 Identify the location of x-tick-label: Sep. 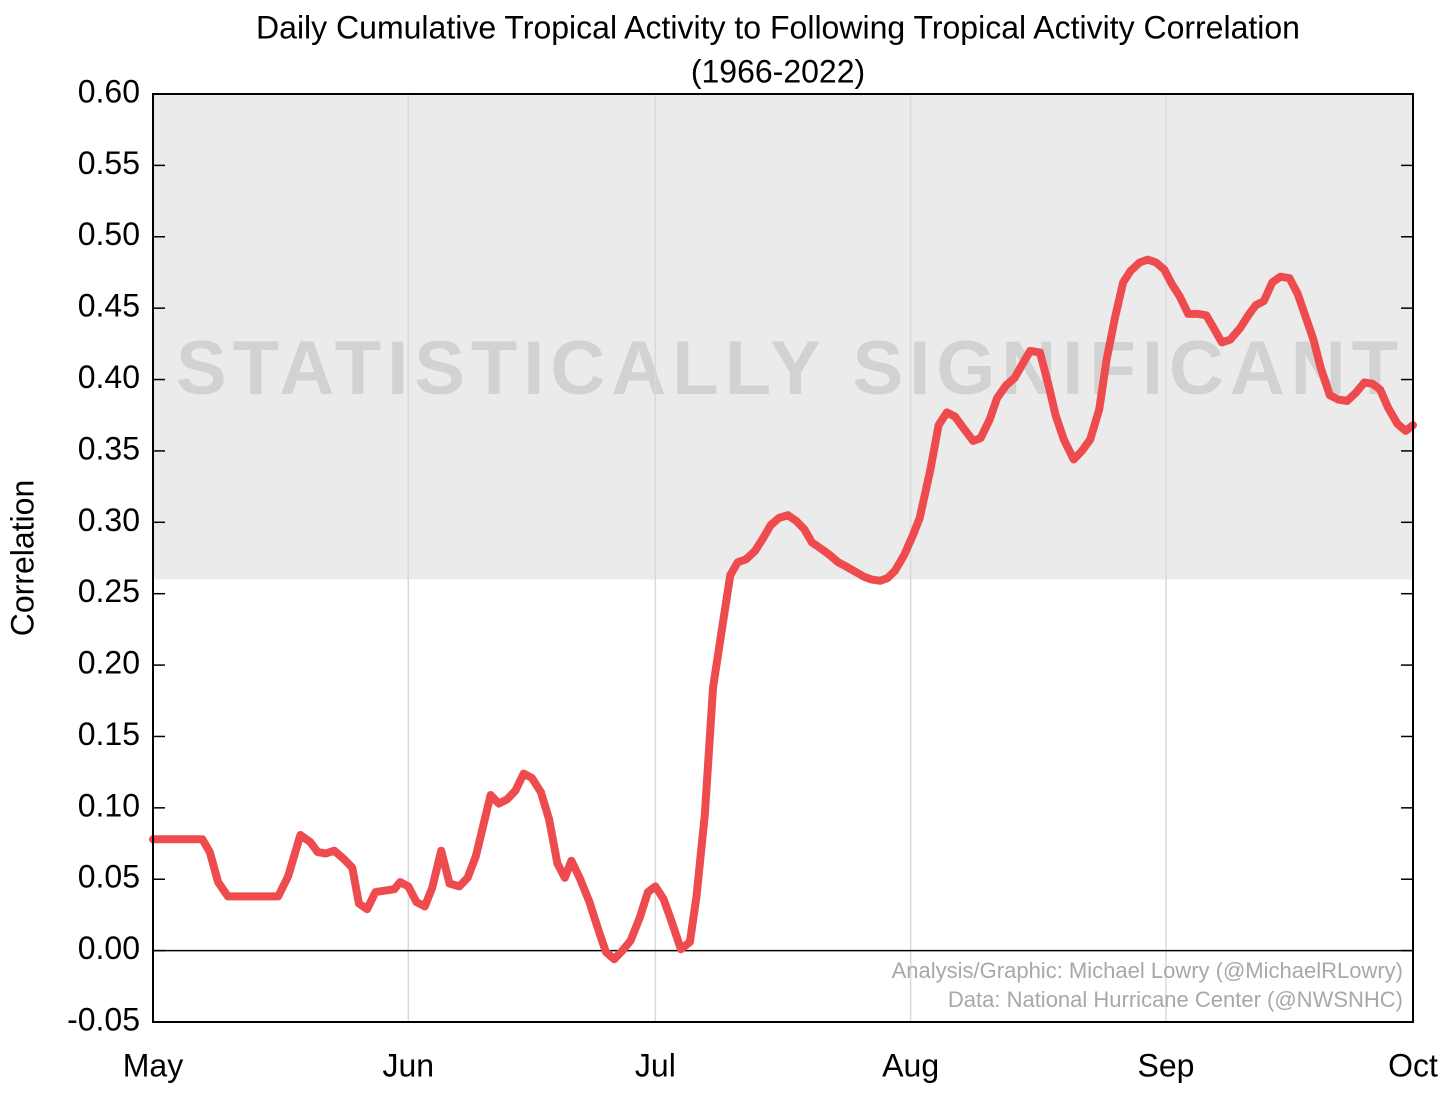
(1165, 1065).